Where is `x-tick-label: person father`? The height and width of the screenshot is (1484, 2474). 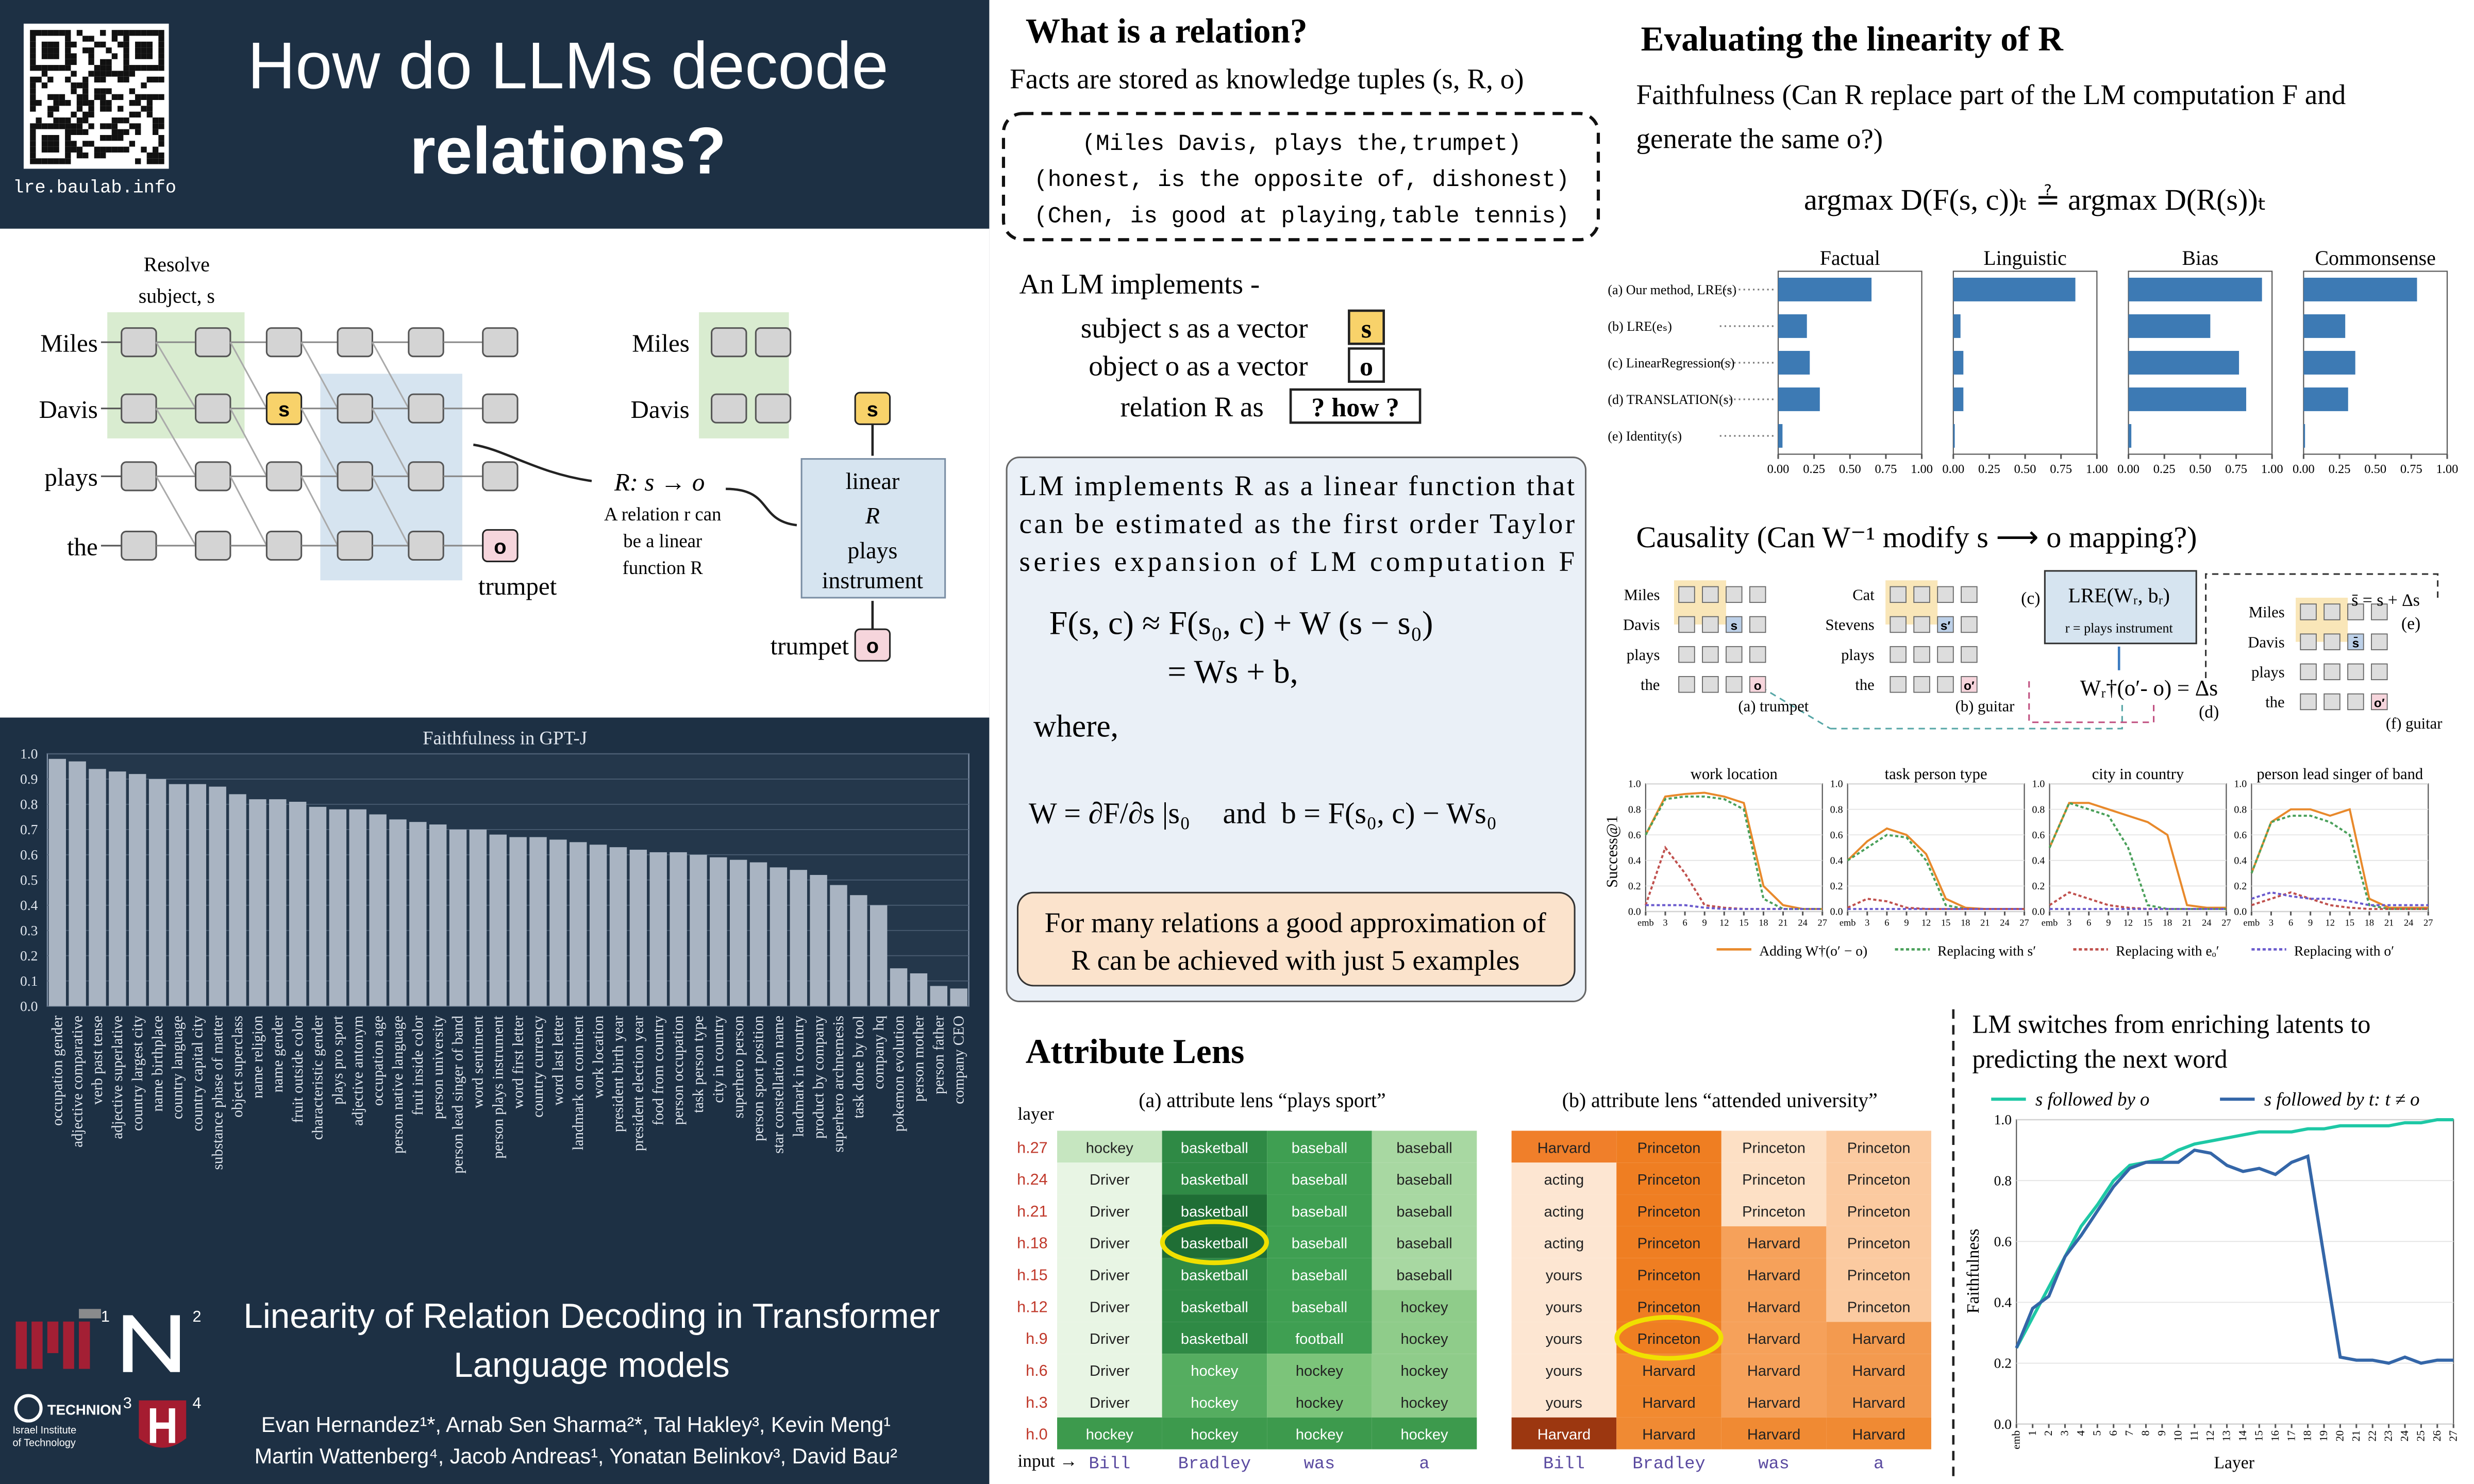
x-tick-label: person father is located at coordinates (938, 1055).